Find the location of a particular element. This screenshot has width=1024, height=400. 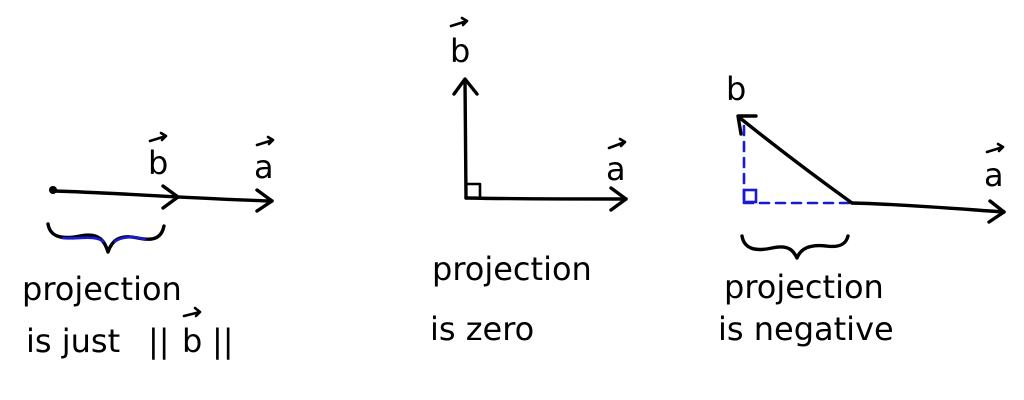

label-a-parallel: a is located at coordinates (264, 160).